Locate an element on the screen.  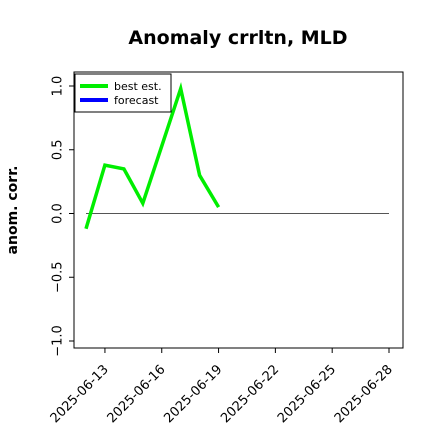
legend-label: forecast is located at coordinates (136, 100).